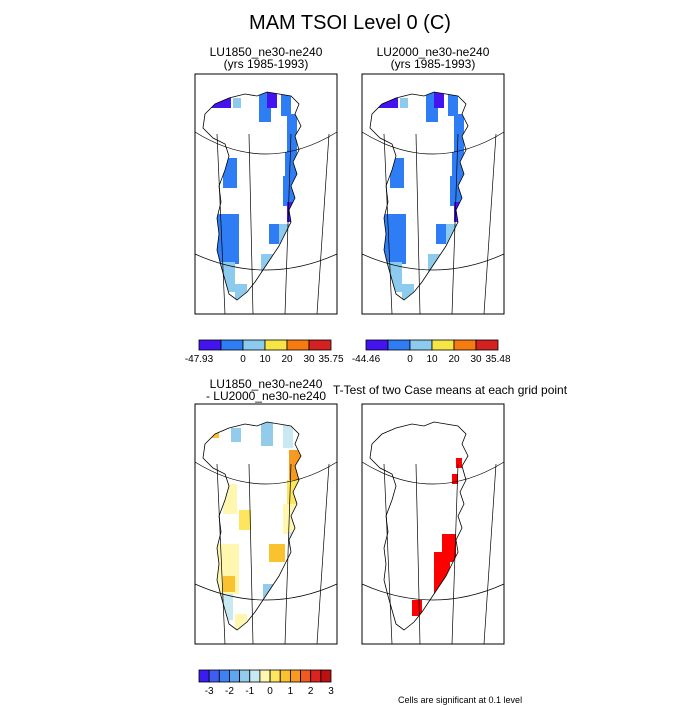 The height and width of the screenshot is (705, 700). I want to click on colorbar-tick-label: 1, so click(291, 691).